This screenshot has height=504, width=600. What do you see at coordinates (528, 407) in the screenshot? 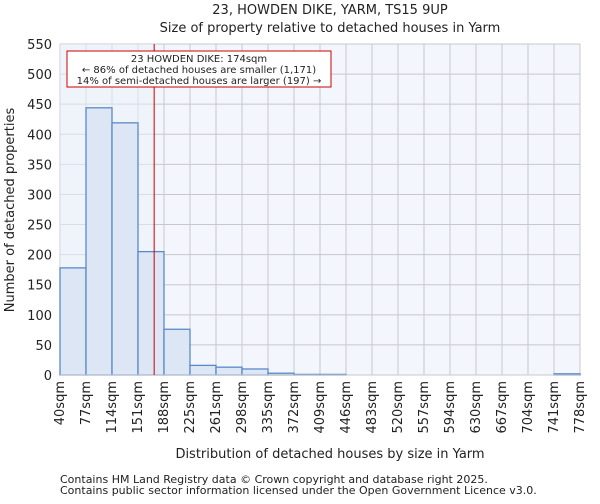
I see `x-tick-label: 704sqm` at bounding box center [528, 407].